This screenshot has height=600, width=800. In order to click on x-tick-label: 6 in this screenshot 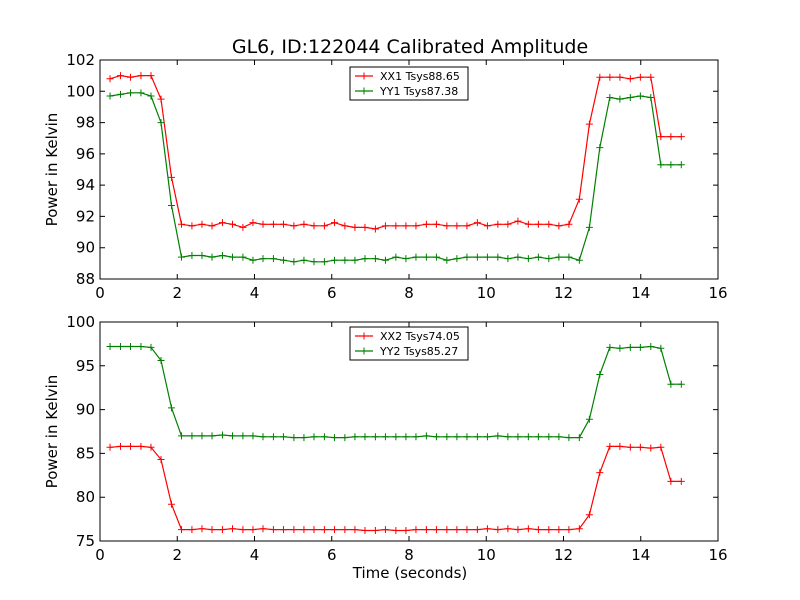, I will do `click(332, 555)`.